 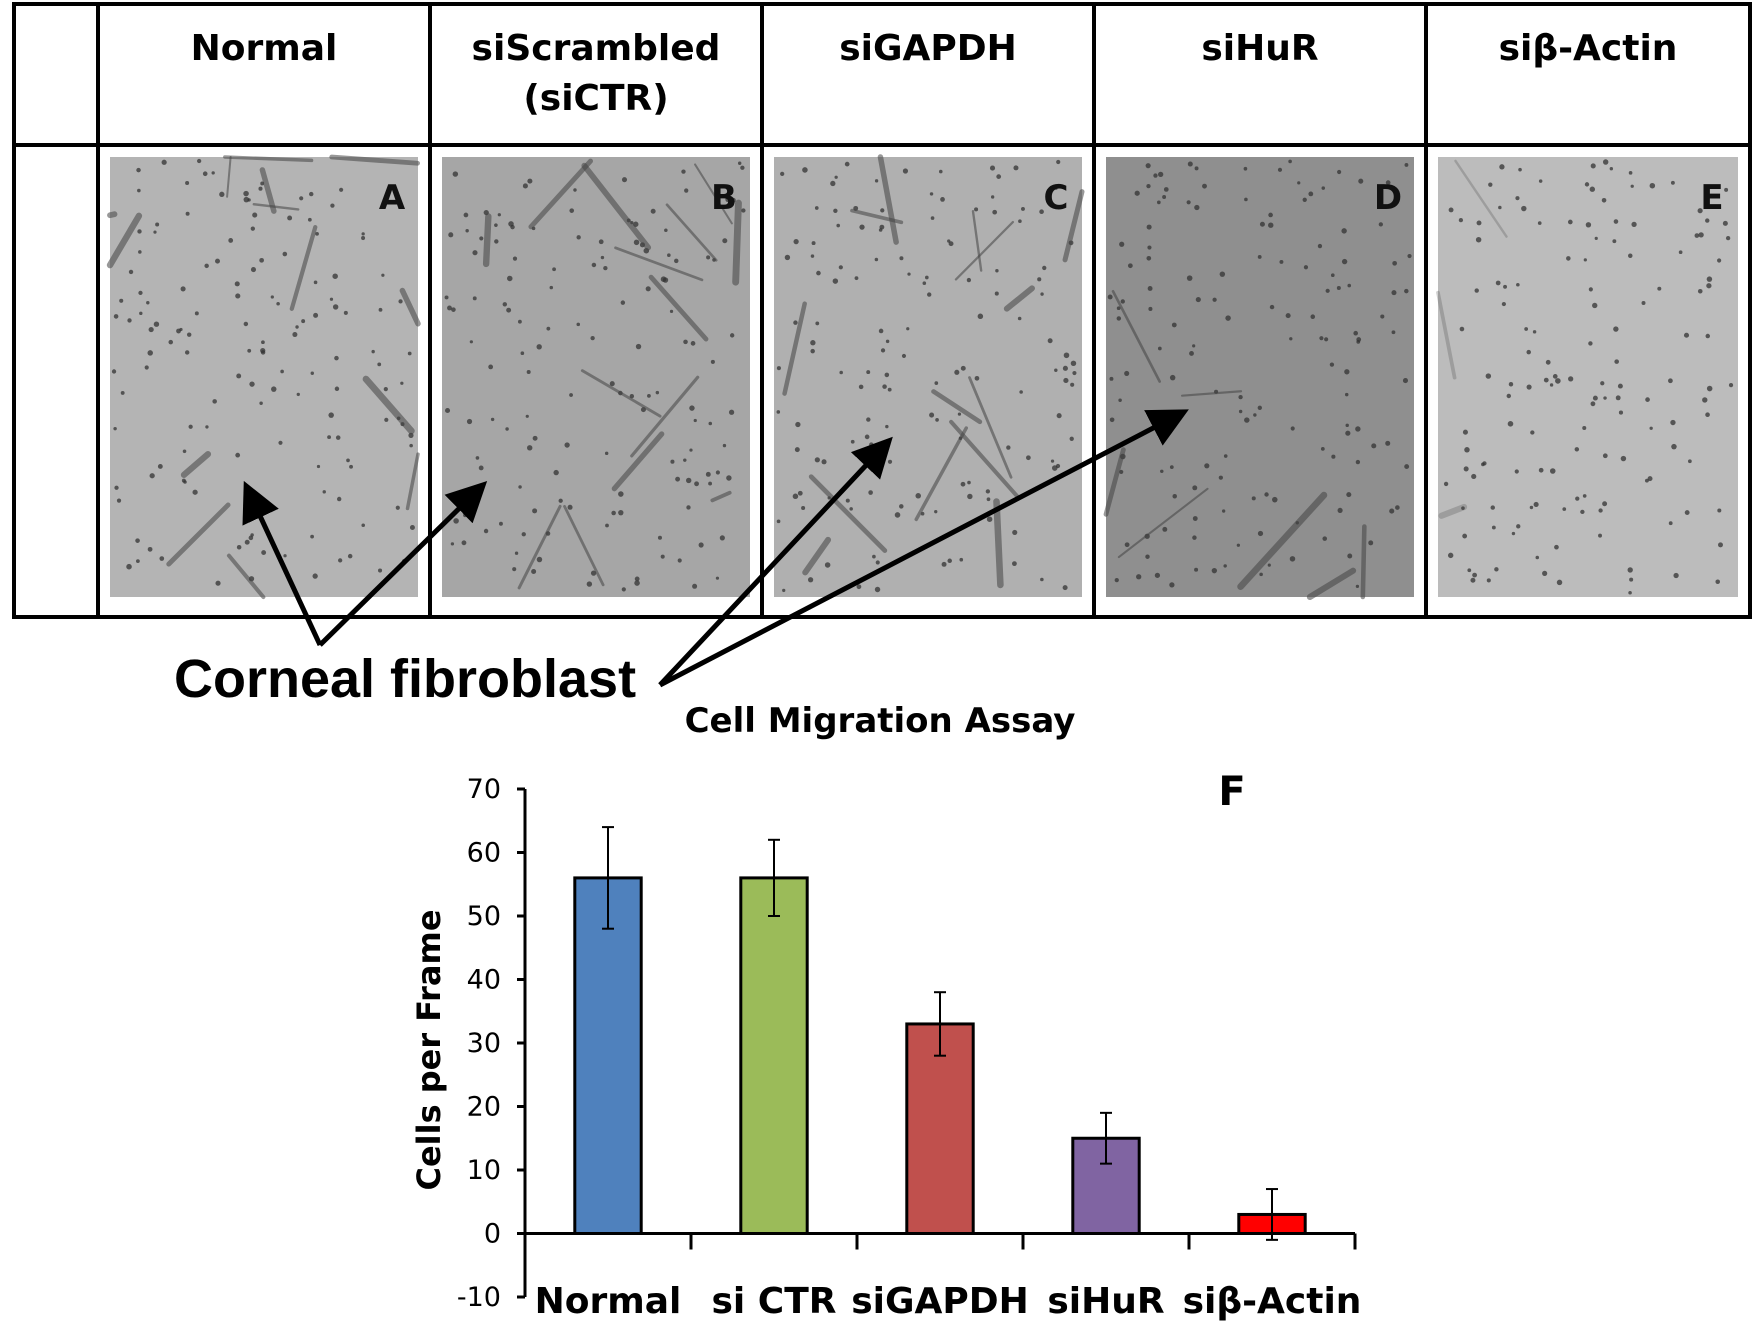 I want to click on y-tick-label: -10, so click(x=479, y=1297).